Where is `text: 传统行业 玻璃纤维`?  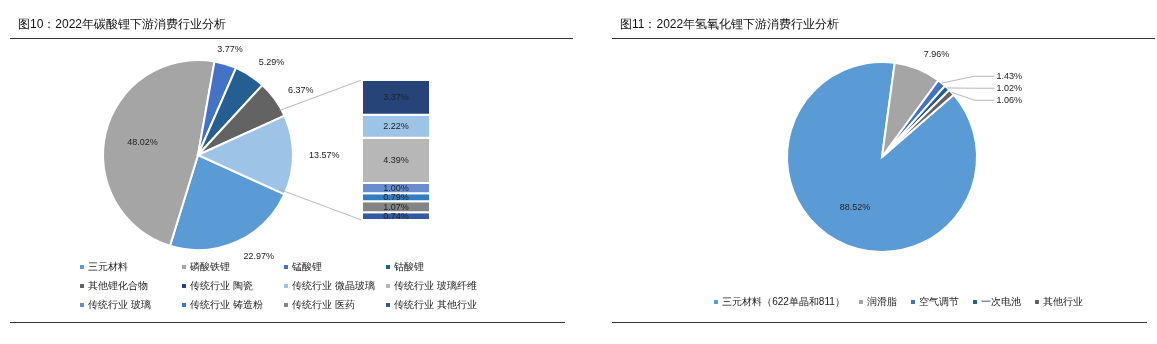 text: 传统行业 玻璃纤维 is located at coordinates (435, 285).